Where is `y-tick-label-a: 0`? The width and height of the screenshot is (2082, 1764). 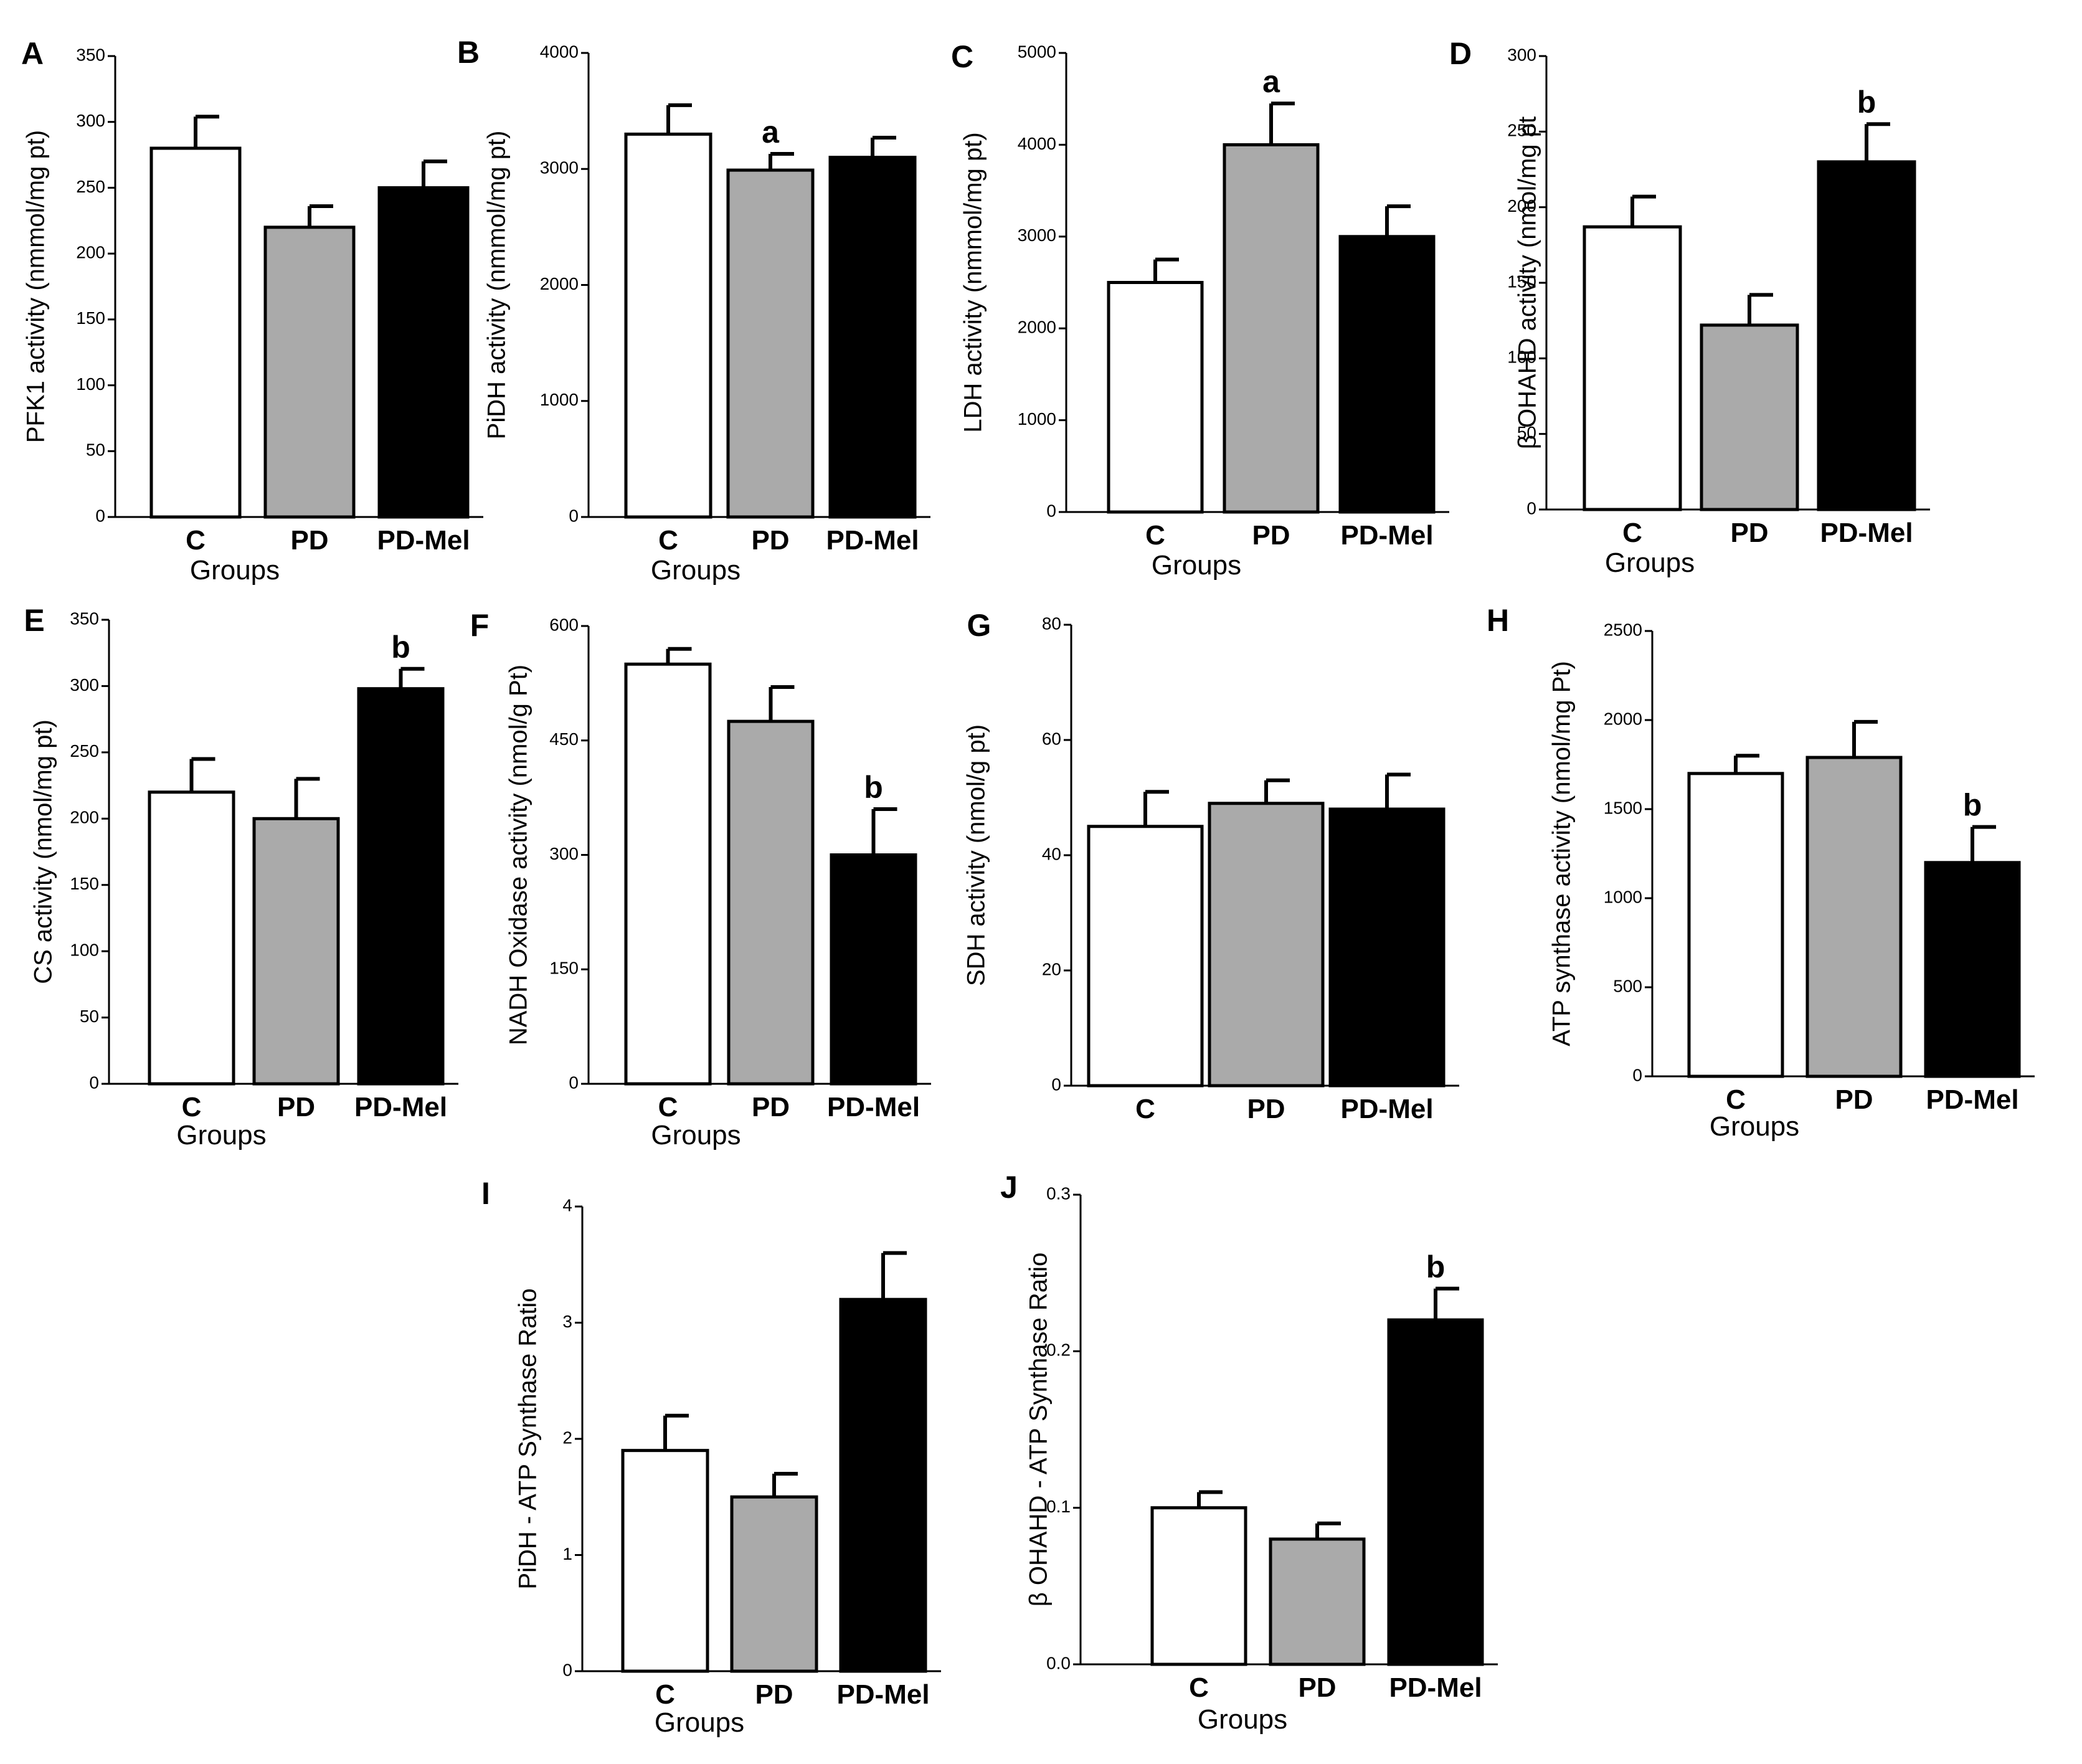 y-tick-label-a: 0 is located at coordinates (100, 515).